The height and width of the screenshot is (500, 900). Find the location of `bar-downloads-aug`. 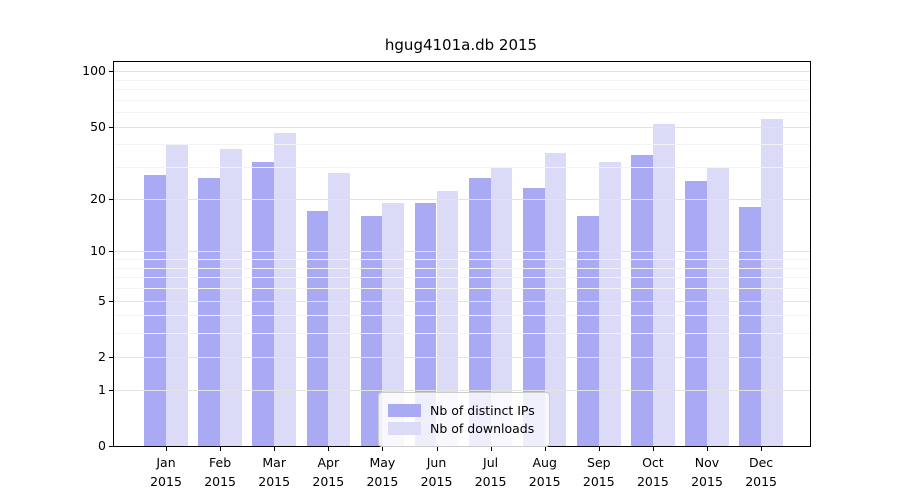

bar-downloads-aug is located at coordinates (555, 299).